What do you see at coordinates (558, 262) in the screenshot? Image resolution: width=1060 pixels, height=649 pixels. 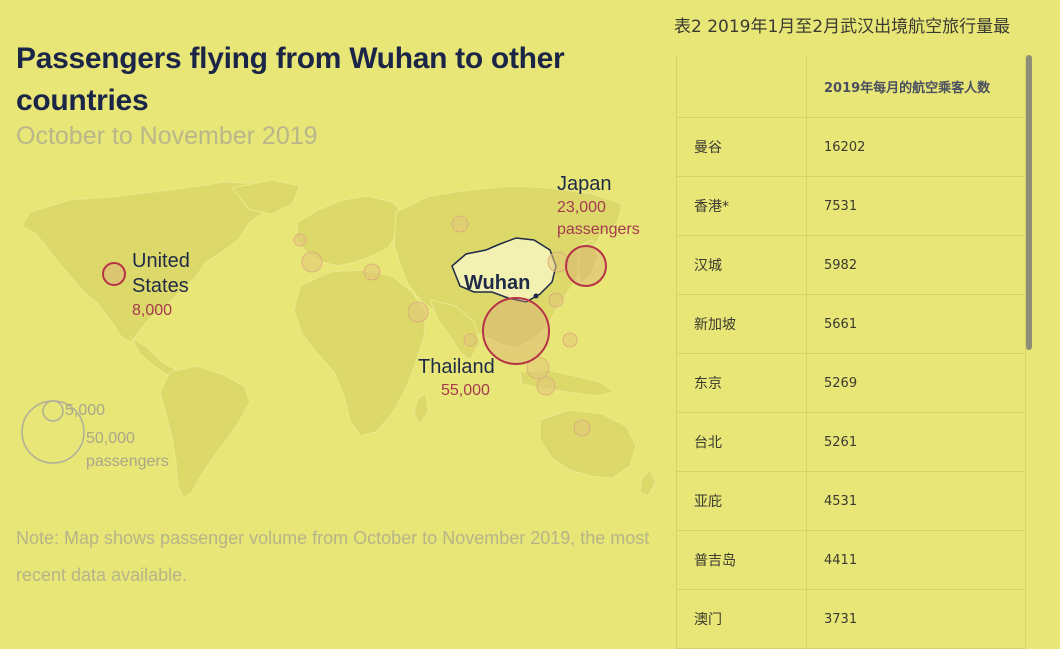 I see `bubble-korea` at bounding box center [558, 262].